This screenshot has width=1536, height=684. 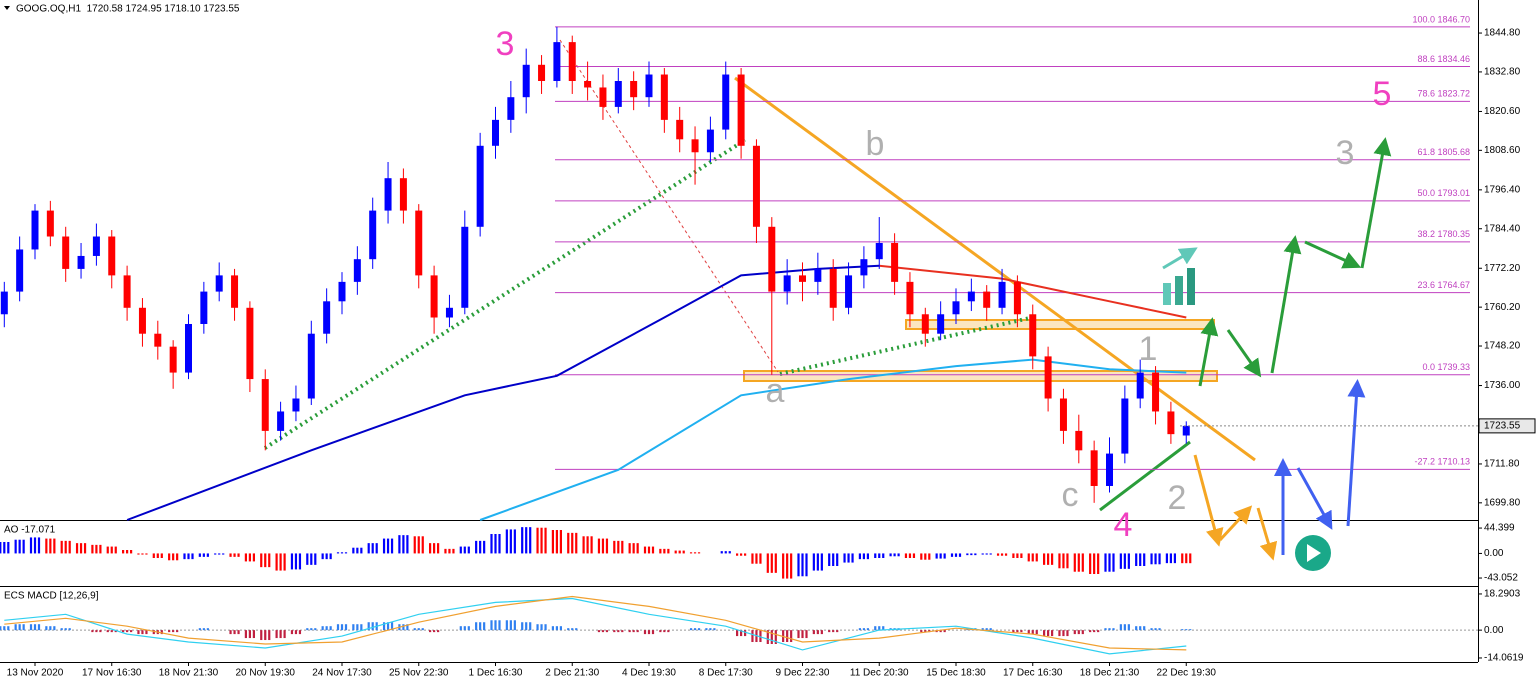 What do you see at coordinates (1313, 553) in the screenshot?
I see `play-button` at bounding box center [1313, 553].